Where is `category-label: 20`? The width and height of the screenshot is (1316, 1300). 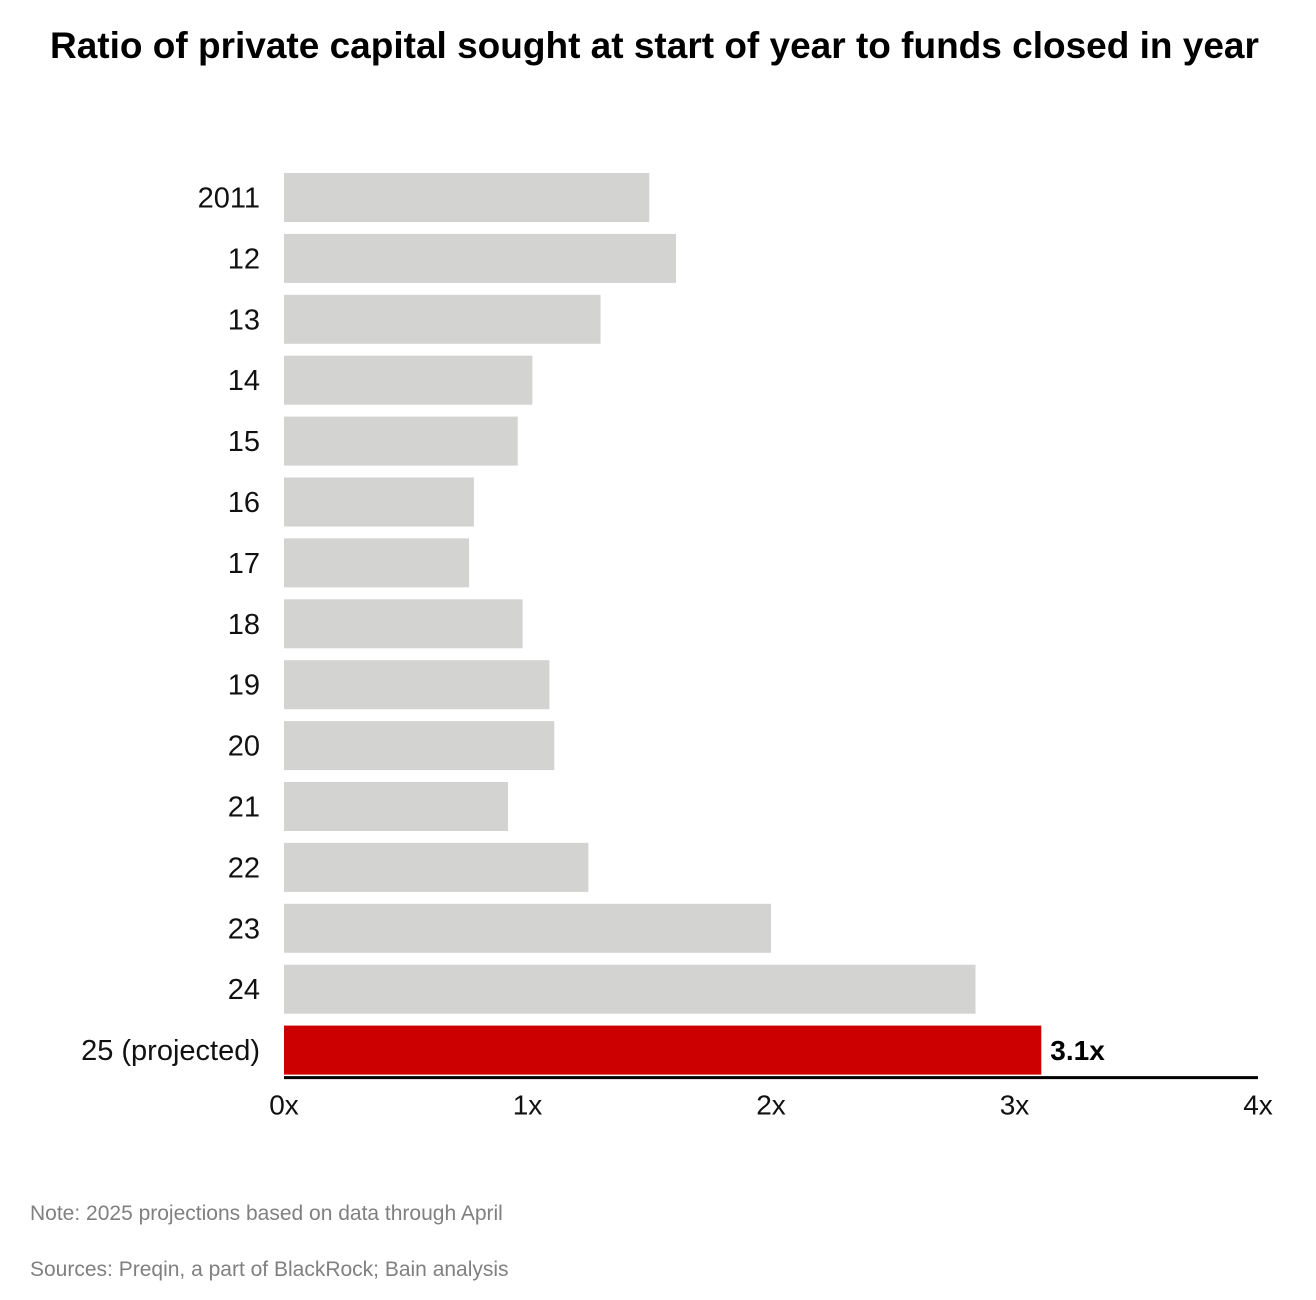
category-label: 20 is located at coordinates (244, 747).